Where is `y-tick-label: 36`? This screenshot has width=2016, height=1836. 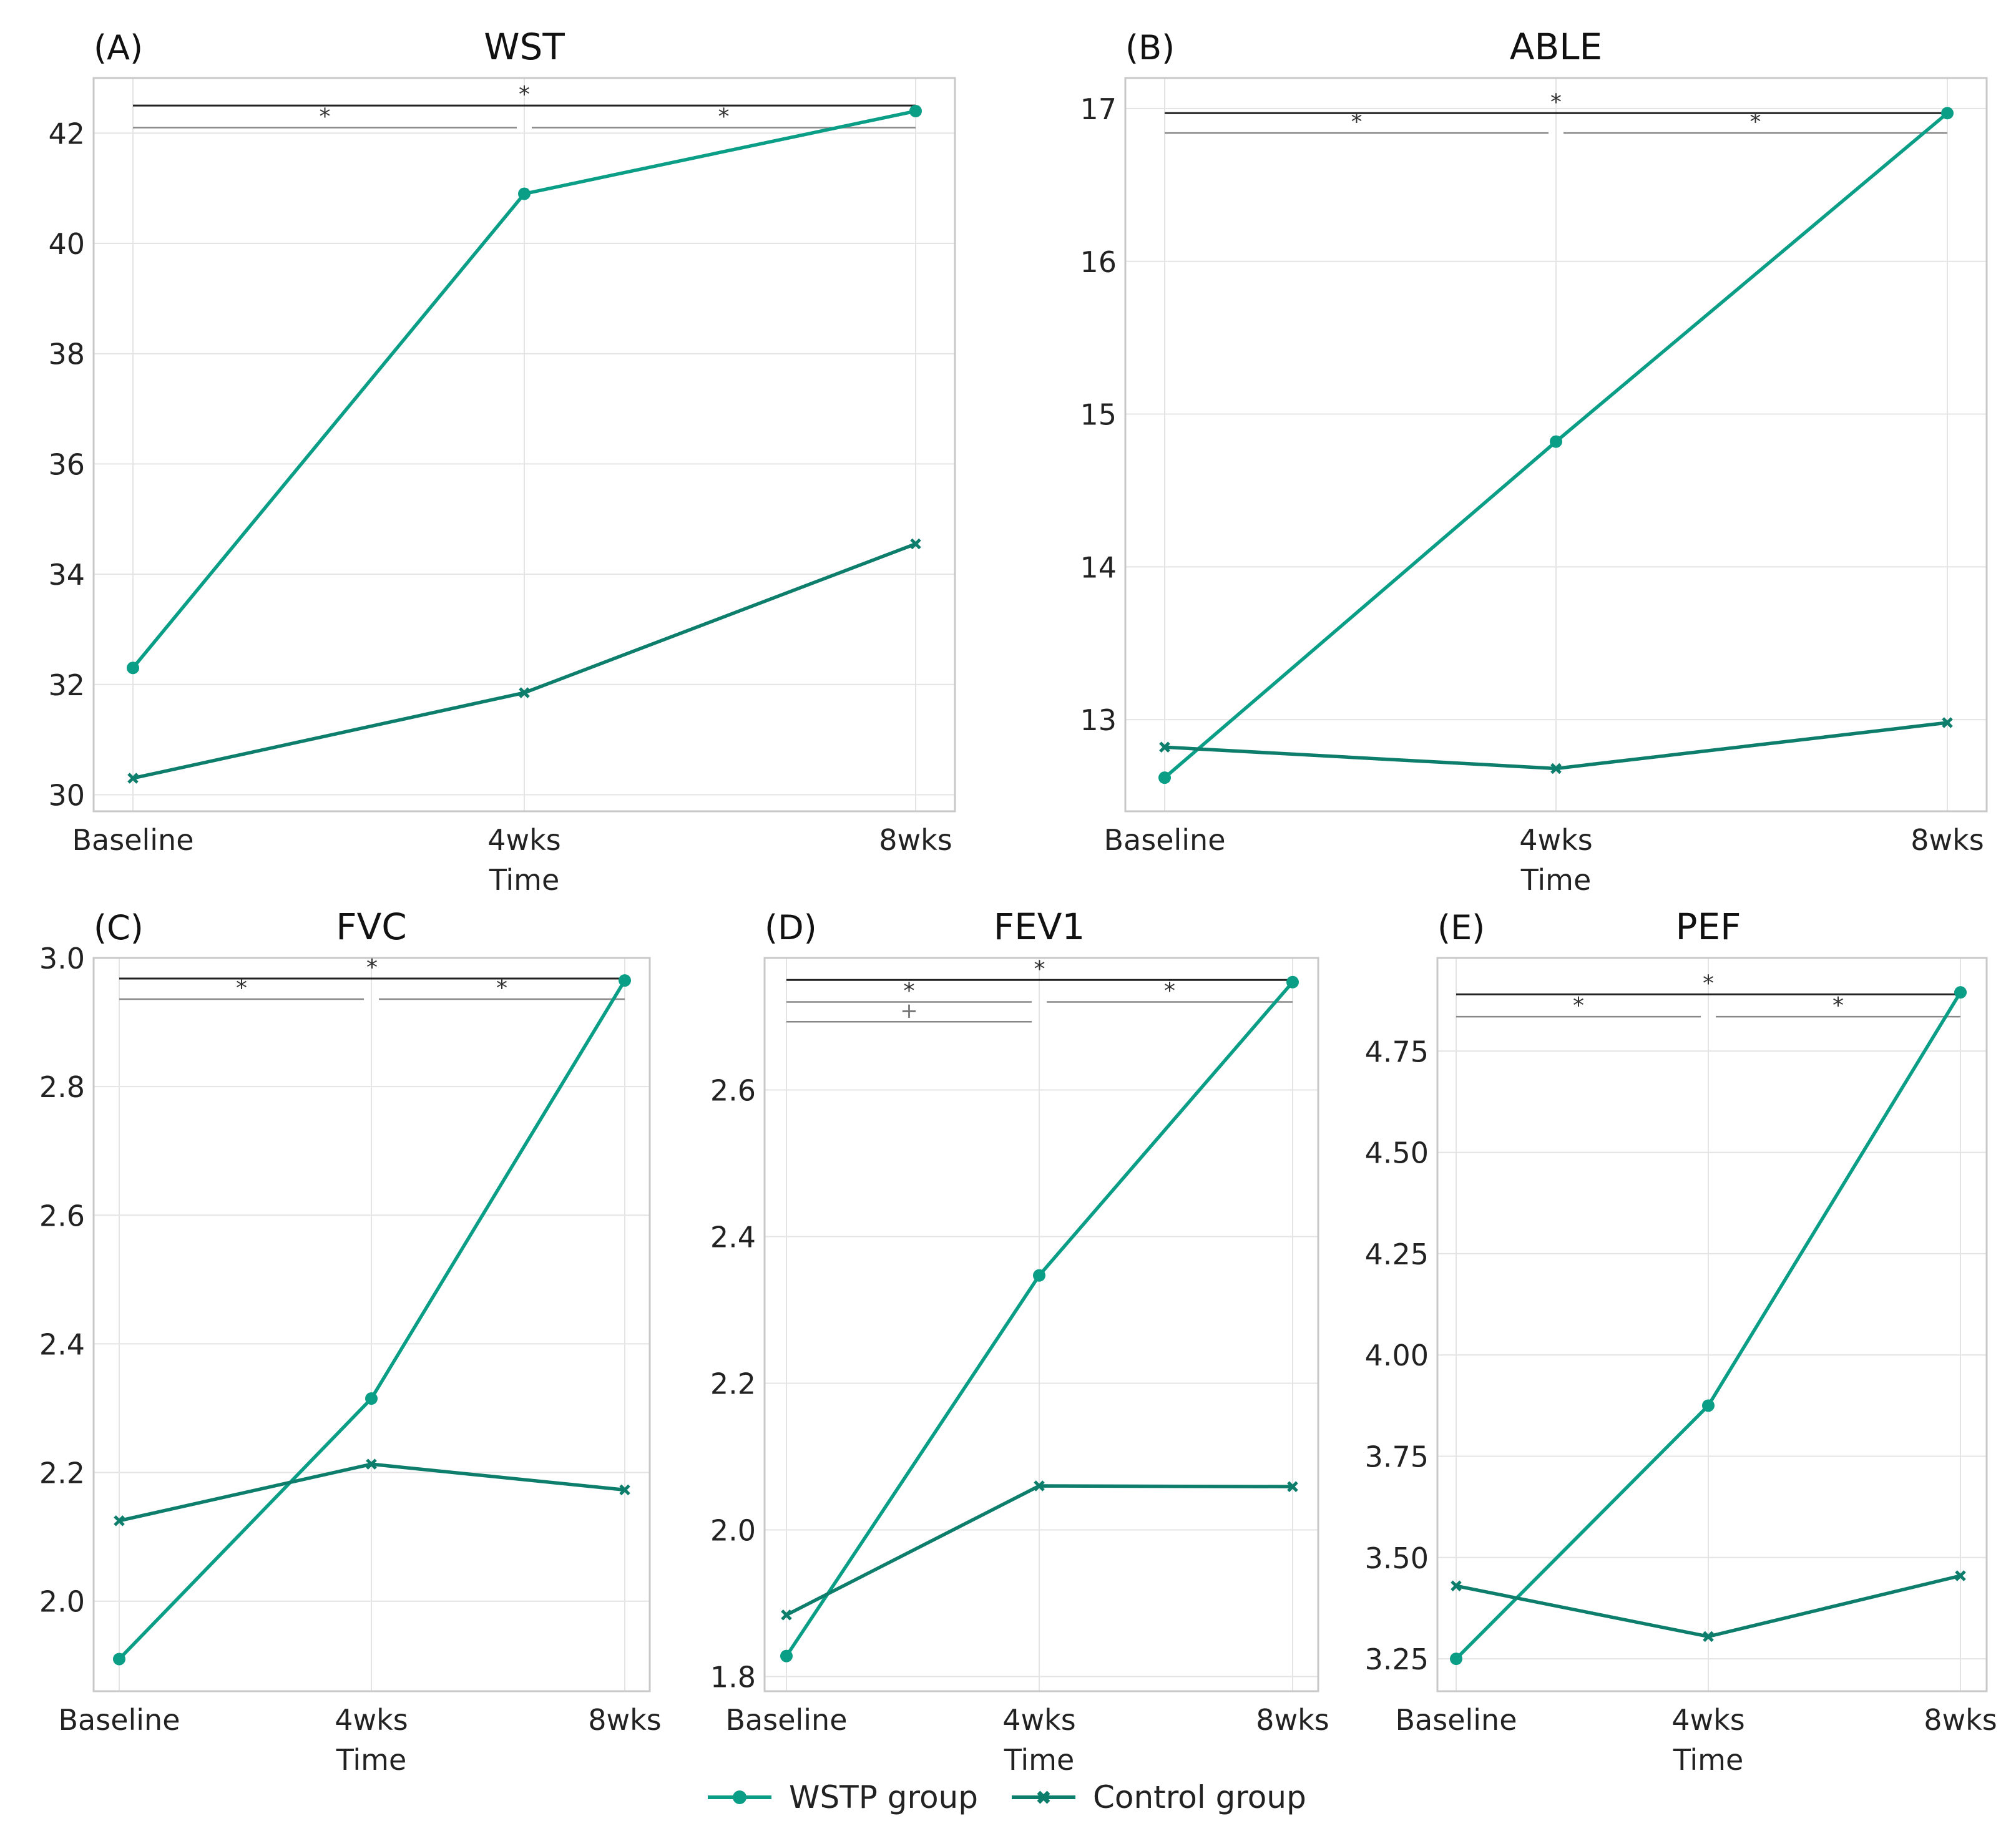
y-tick-label: 36 is located at coordinates (66, 464).